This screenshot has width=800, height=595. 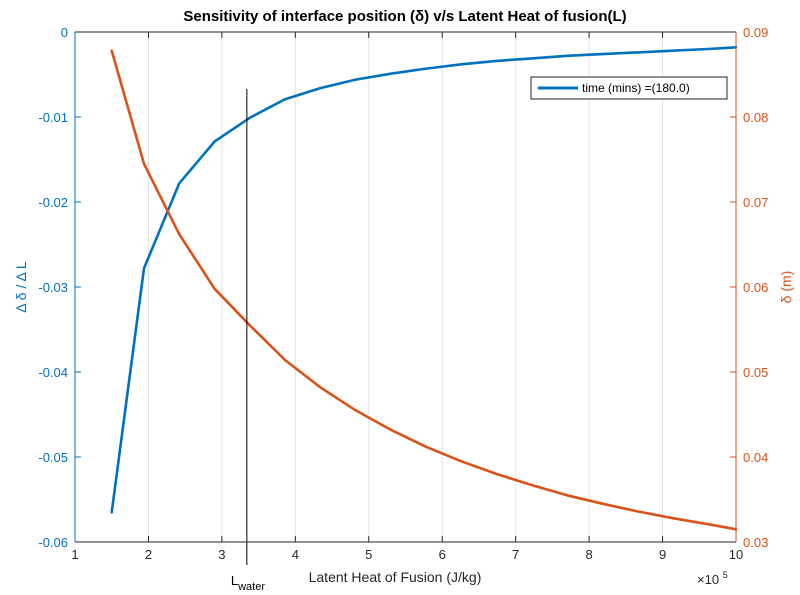 What do you see at coordinates (234, 580) in the screenshot?
I see `l-water-label-main: L` at bounding box center [234, 580].